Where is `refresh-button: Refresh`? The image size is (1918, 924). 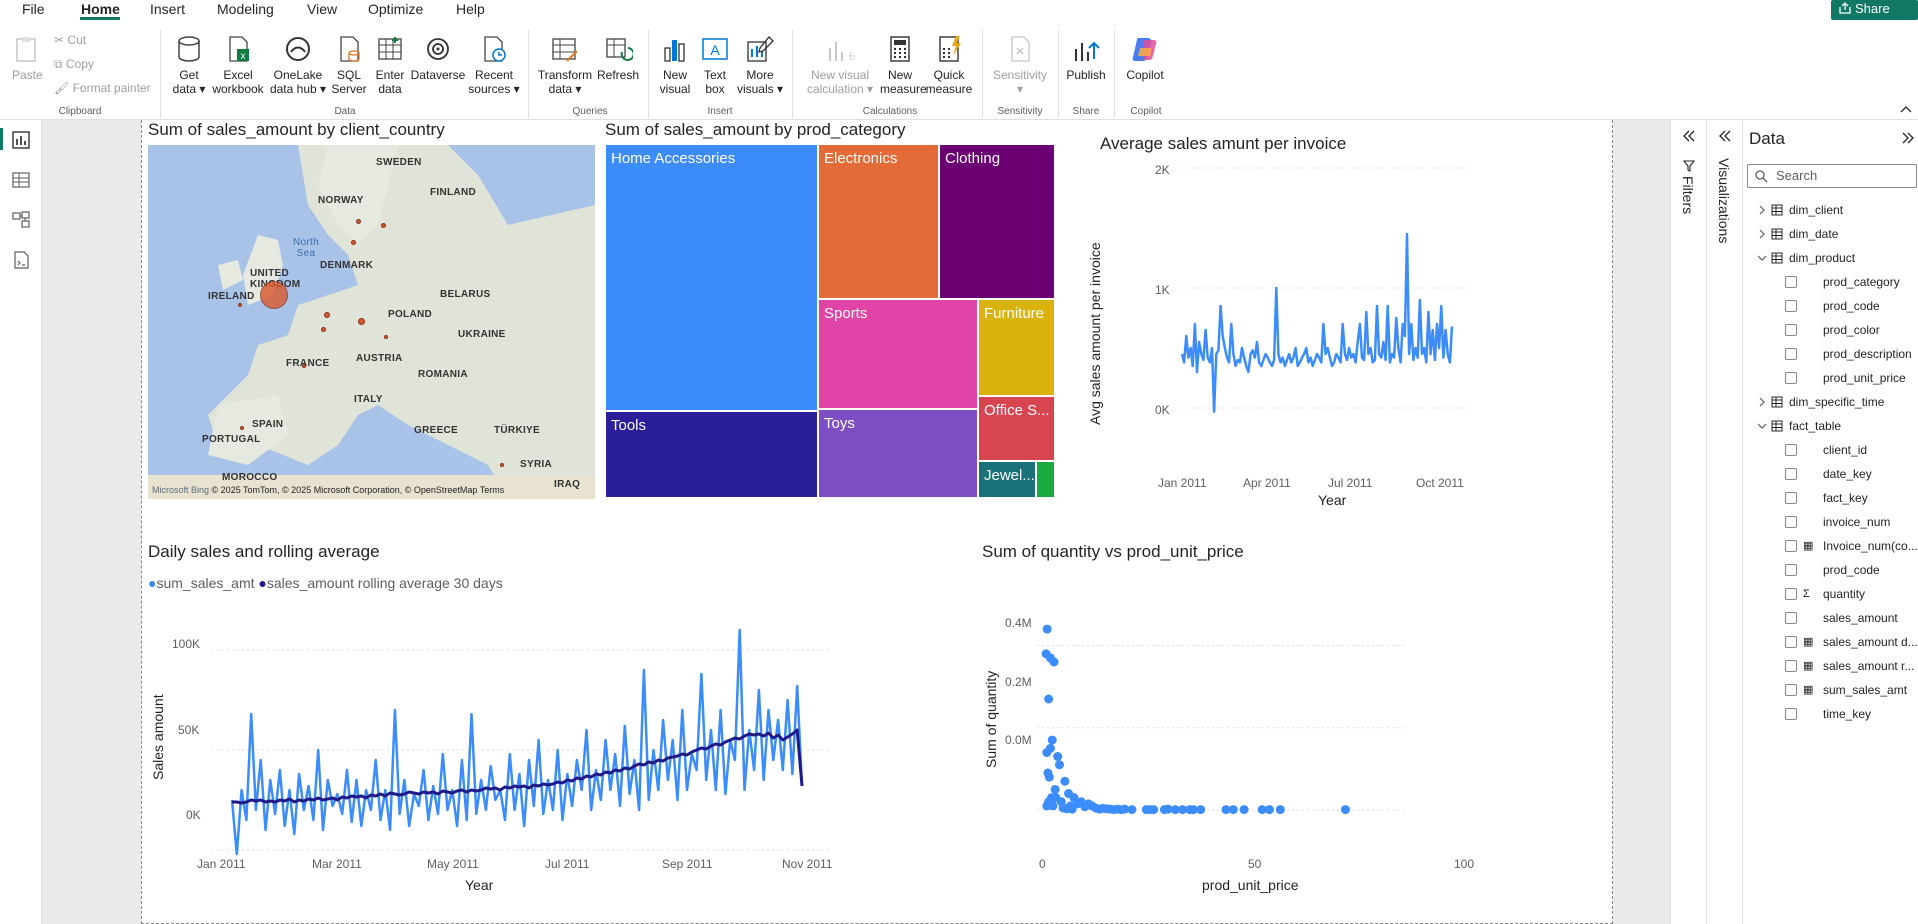 refresh-button: Refresh is located at coordinates (618, 58).